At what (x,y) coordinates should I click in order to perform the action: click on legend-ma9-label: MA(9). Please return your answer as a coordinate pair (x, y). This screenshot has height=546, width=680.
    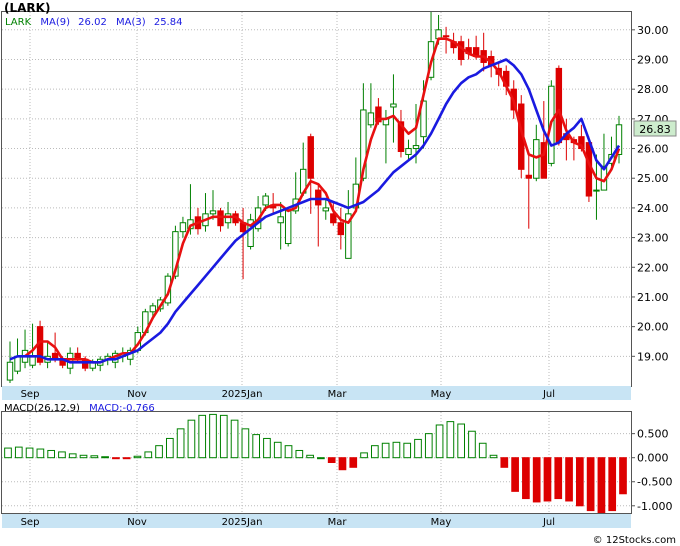
    Looking at the image, I should click on (55, 22).